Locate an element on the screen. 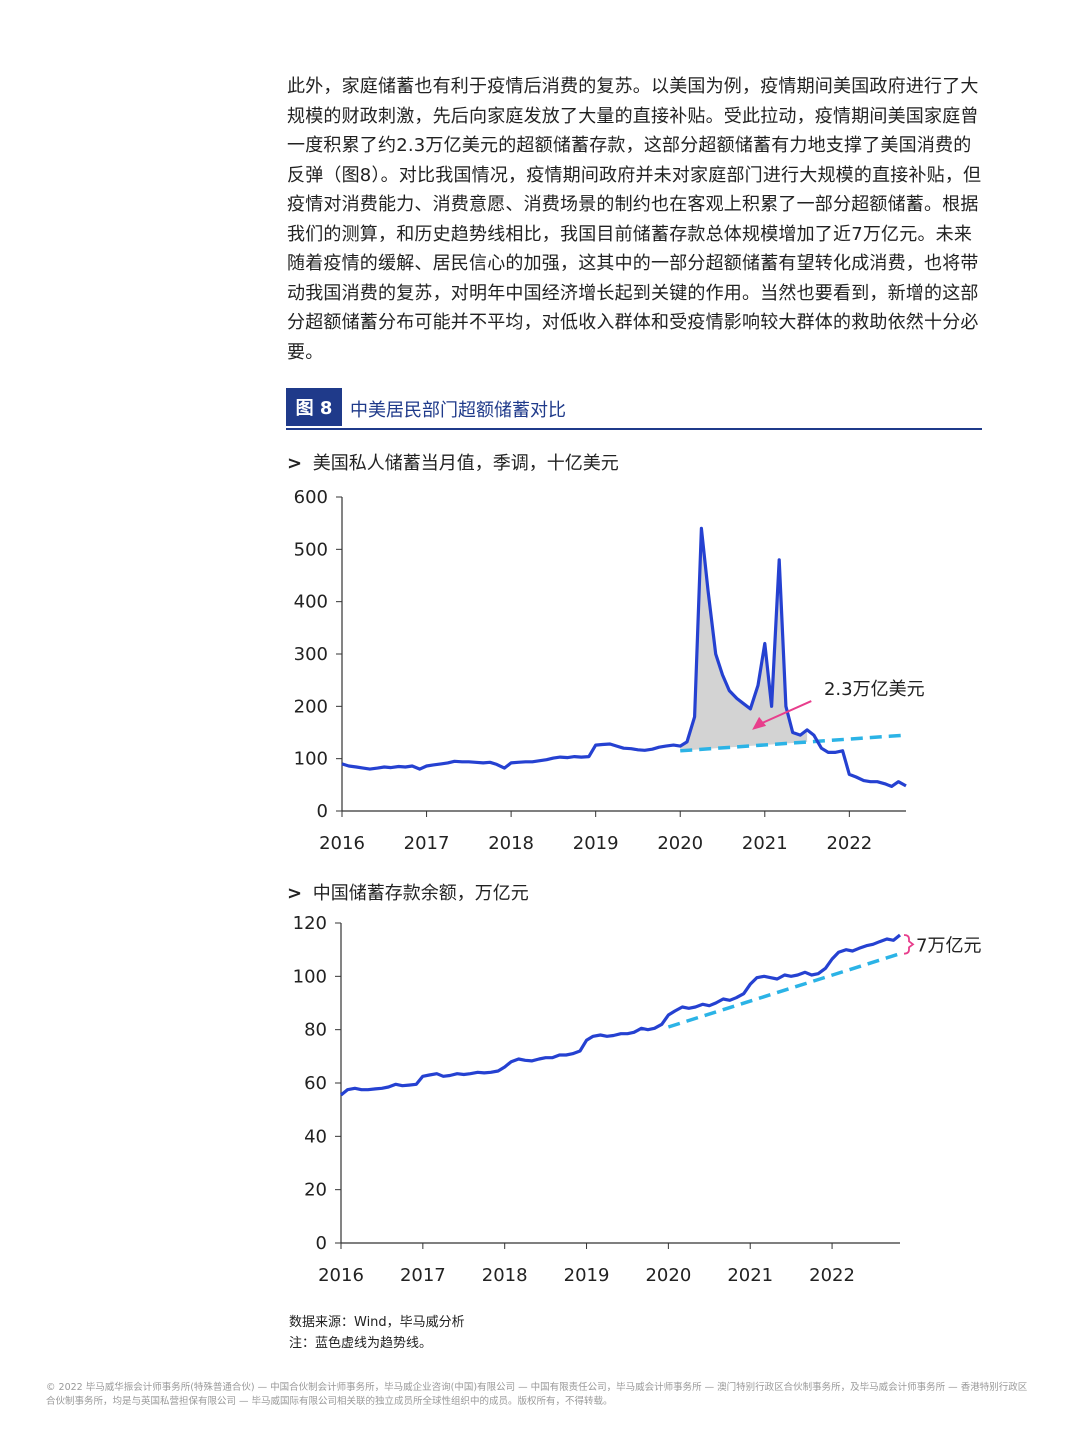  chart-2-title-row: > 中国储蓄存款余额，万亿元 is located at coordinates (408, 892).